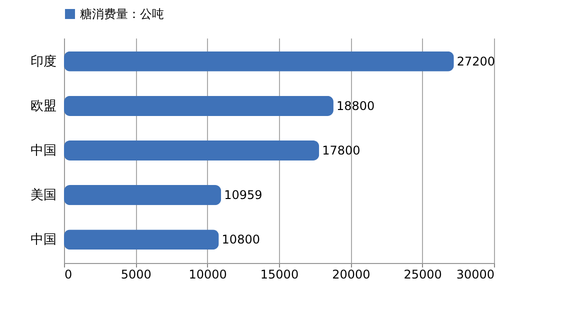  Describe the element at coordinates (43, 195) in the screenshot. I see `y-tick-label: 美国` at that location.